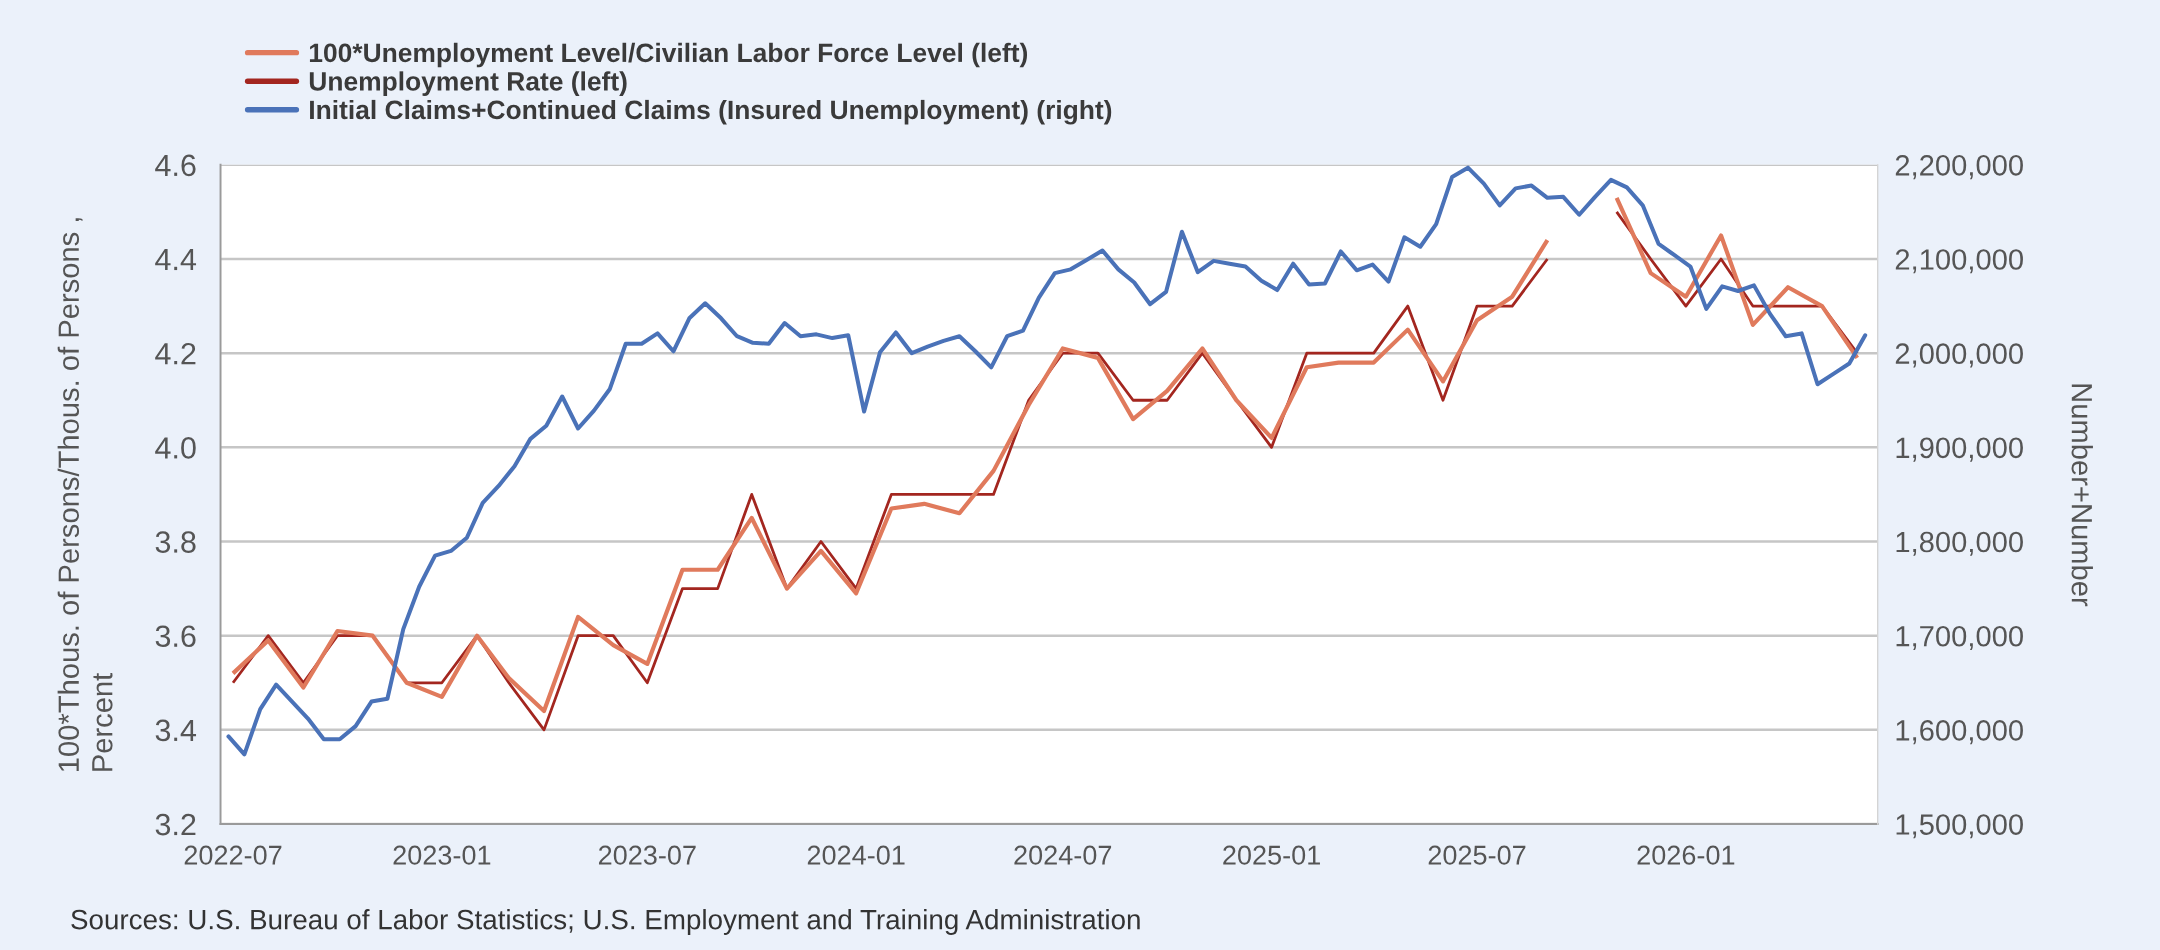  Describe the element at coordinates (1063, 855) in the screenshot. I see `x-tick-label: 2024-07` at that location.